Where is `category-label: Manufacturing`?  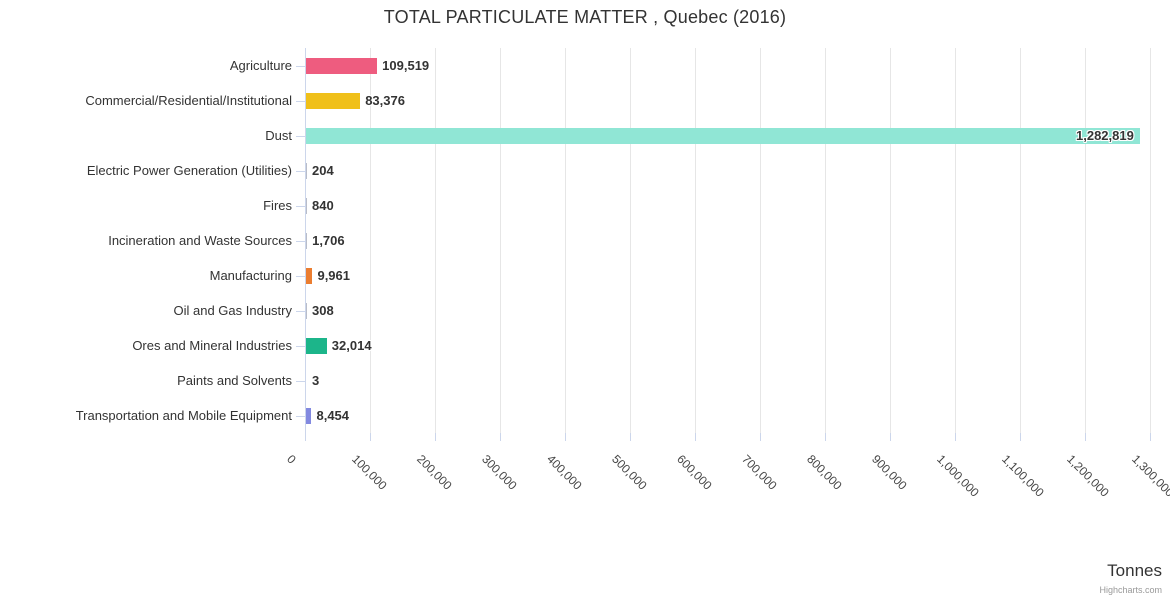 category-label: Manufacturing is located at coordinates (250, 275).